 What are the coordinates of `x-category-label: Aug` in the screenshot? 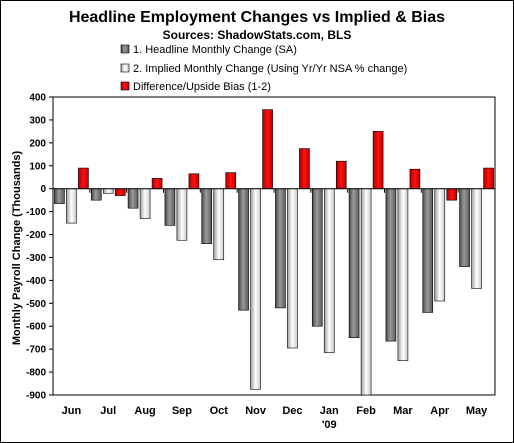 It's located at (144, 411).